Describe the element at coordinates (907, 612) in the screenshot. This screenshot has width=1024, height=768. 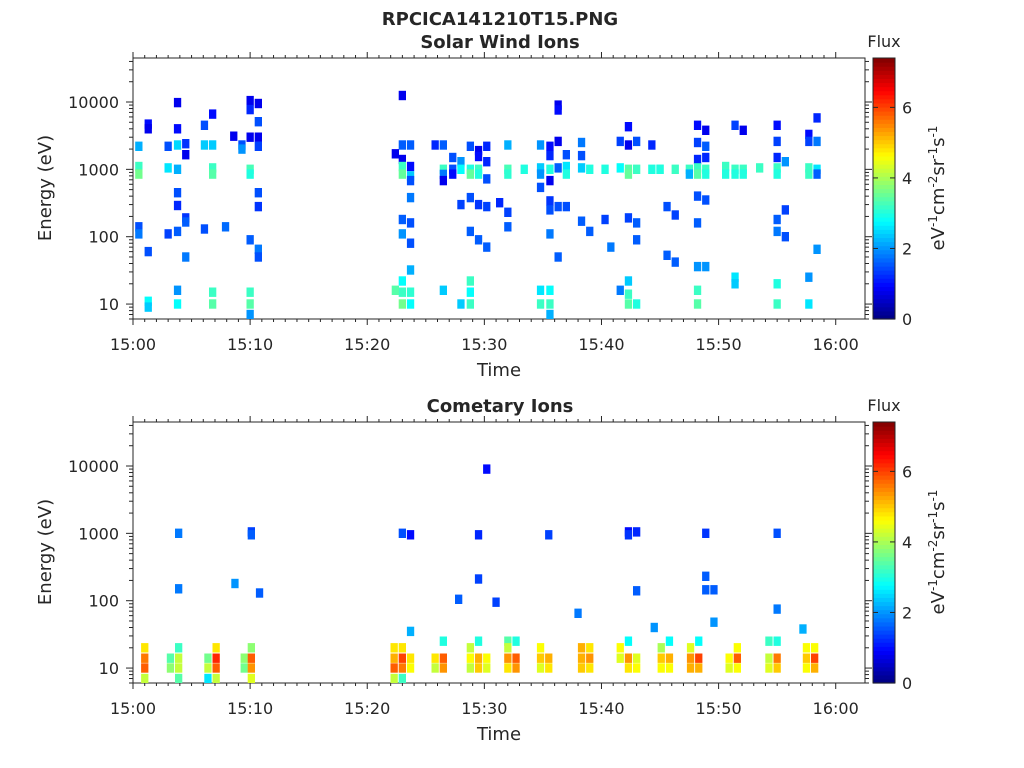
I see `colorbar-tick-label: 2` at that location.